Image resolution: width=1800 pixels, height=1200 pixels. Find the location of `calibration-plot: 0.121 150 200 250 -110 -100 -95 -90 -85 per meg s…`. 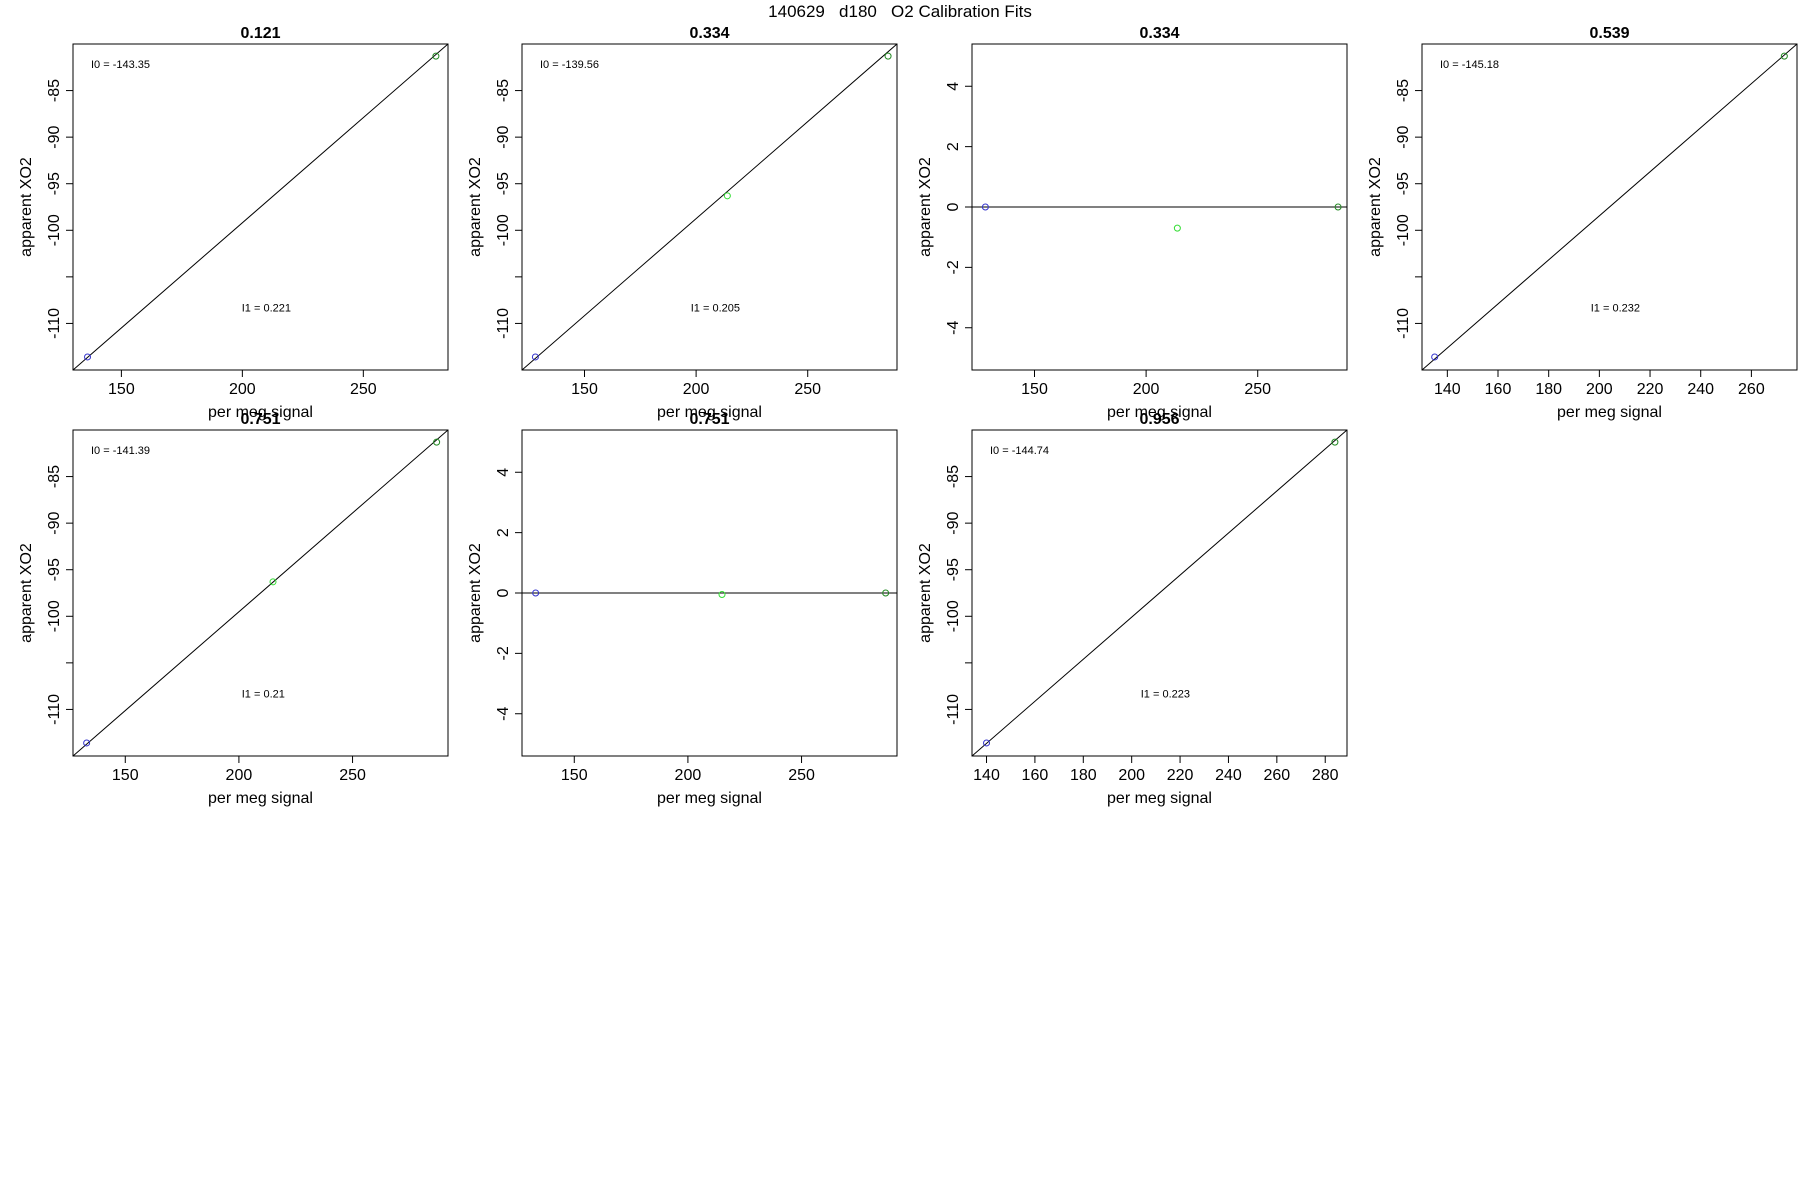

calibration-plot: 0.121 150 200 250 -110 -100 -95 -90 -85 per meg s… is located at coordinates (233, 223).